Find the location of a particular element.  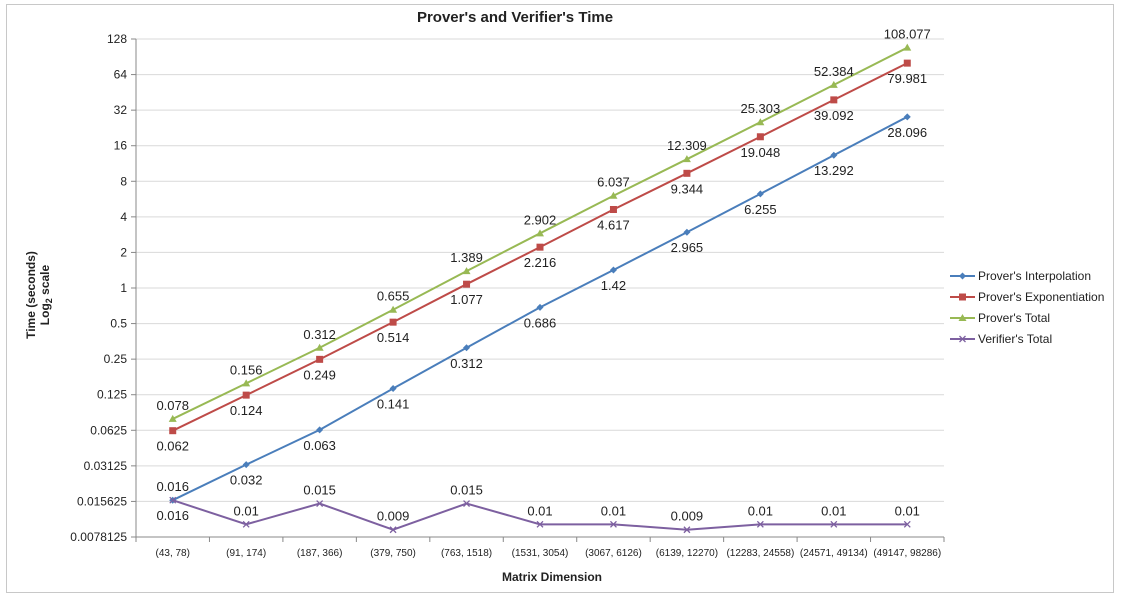

legend-item: Prover's Interpolation is located at coordinates (1020, 276).